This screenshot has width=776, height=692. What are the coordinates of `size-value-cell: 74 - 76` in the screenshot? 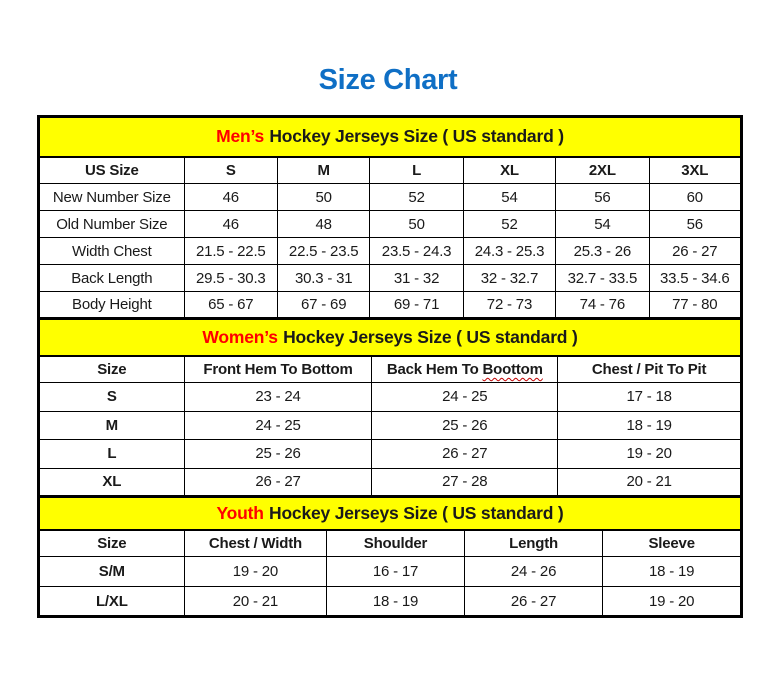 It's located at (602, 305).